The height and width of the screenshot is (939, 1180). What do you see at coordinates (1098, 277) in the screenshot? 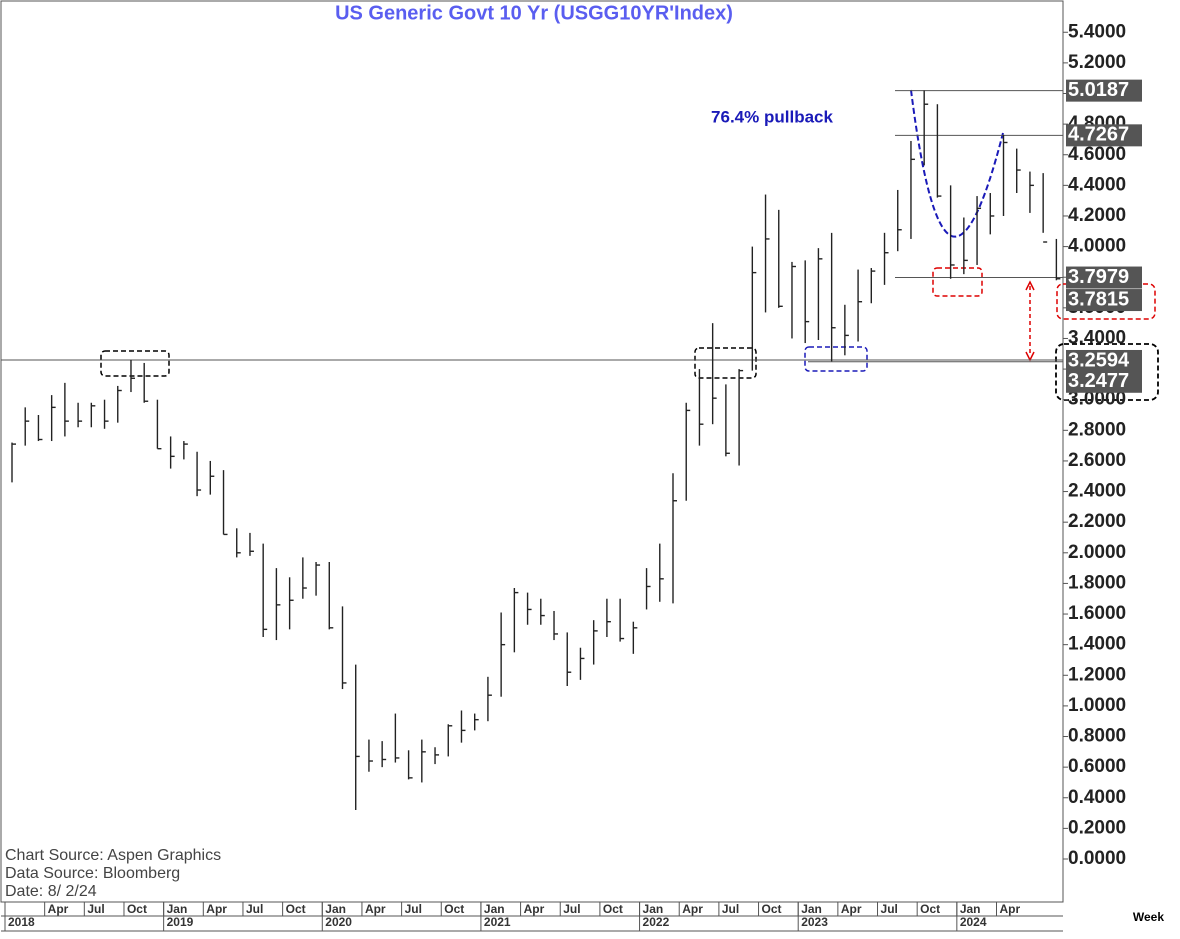
I see `level-label: 3.7979` at bounding box center [1098, 277].